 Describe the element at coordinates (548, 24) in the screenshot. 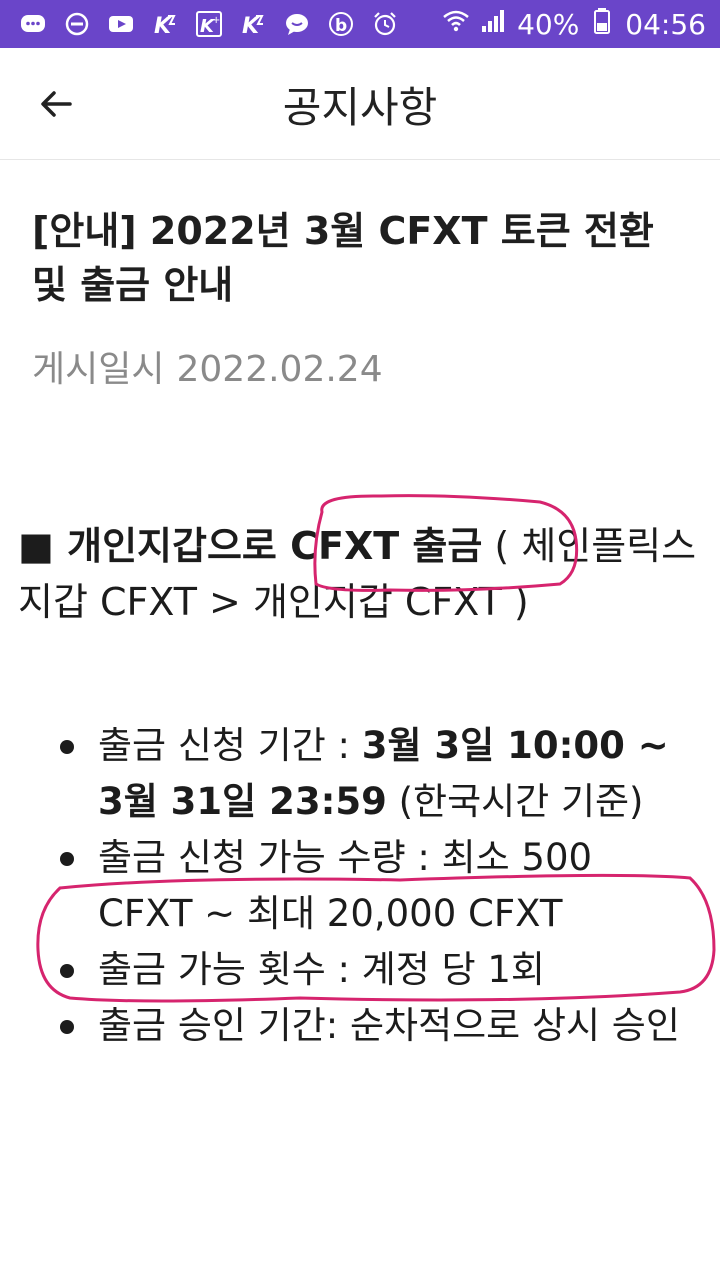

I see `battery-percent: 40%` at that location.